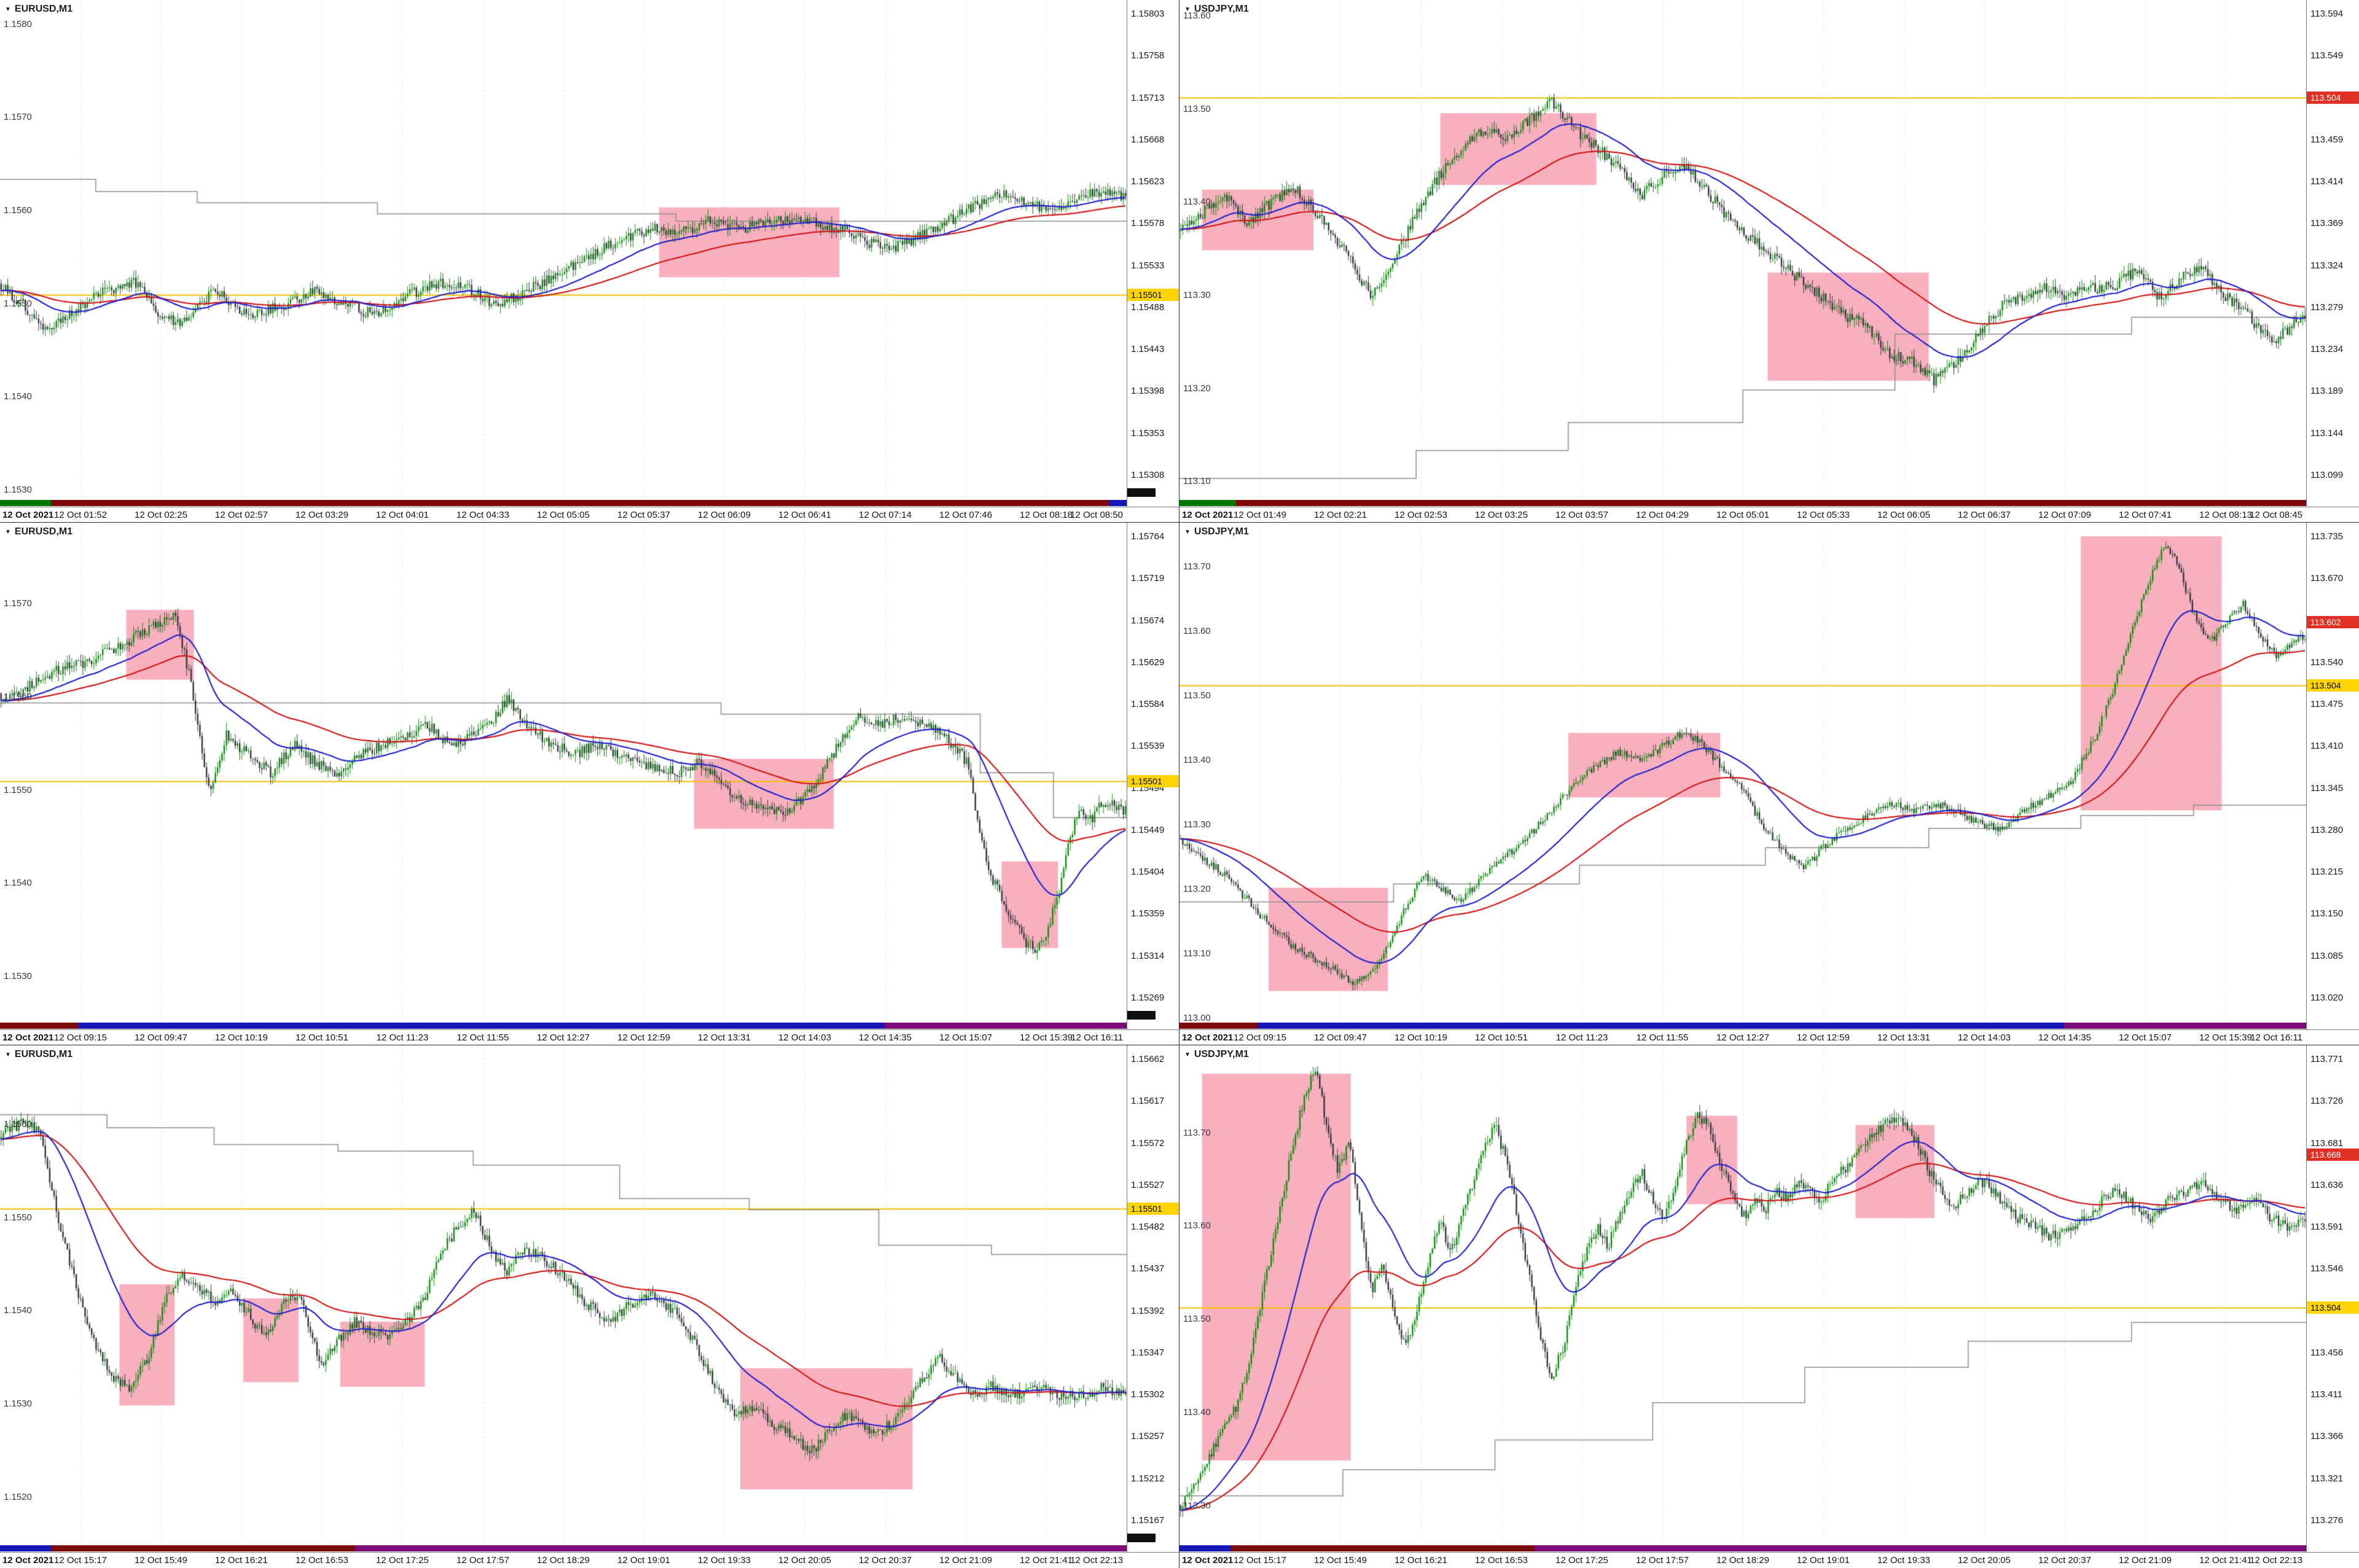 The image size is (2359, 1568). I want to click on time-axis-label: 12 Oct 15:49, so click(1340, 1560).